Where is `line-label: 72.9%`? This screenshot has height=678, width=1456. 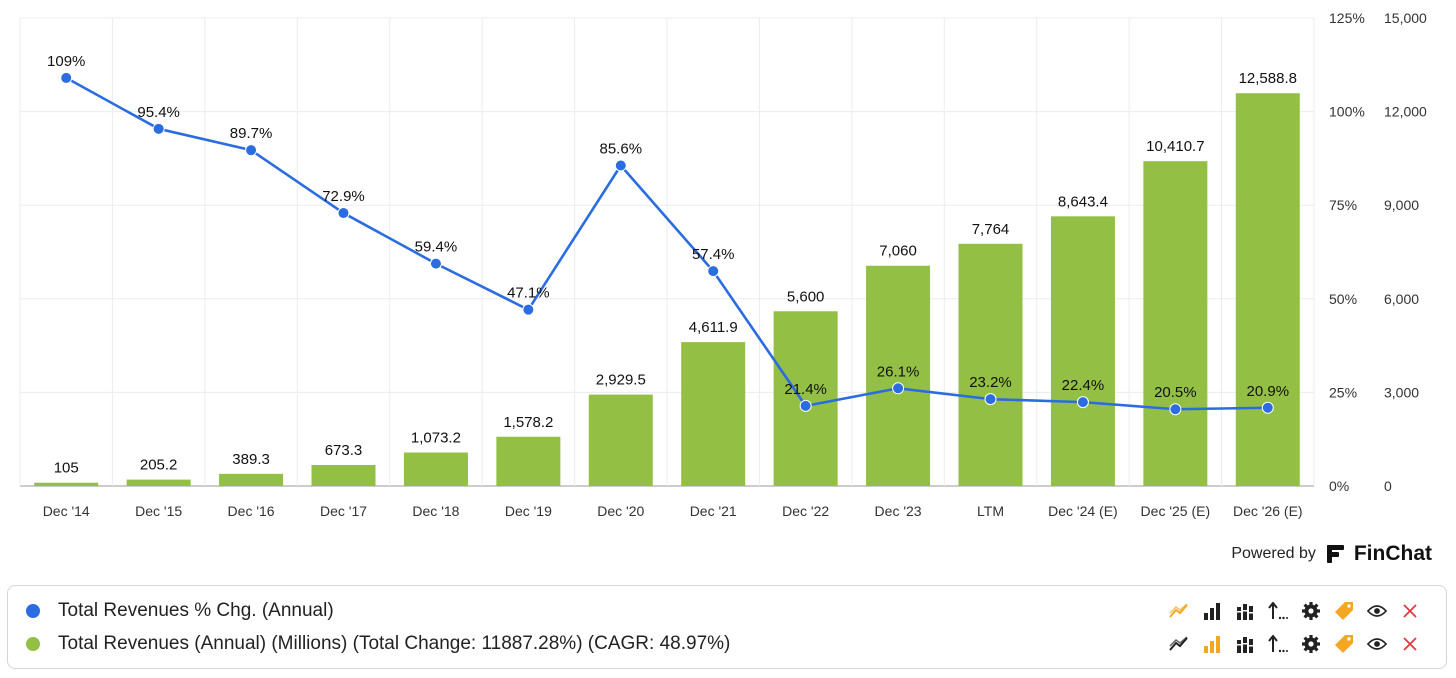
line-label: 72.9% is located at coordinates (343, 196).